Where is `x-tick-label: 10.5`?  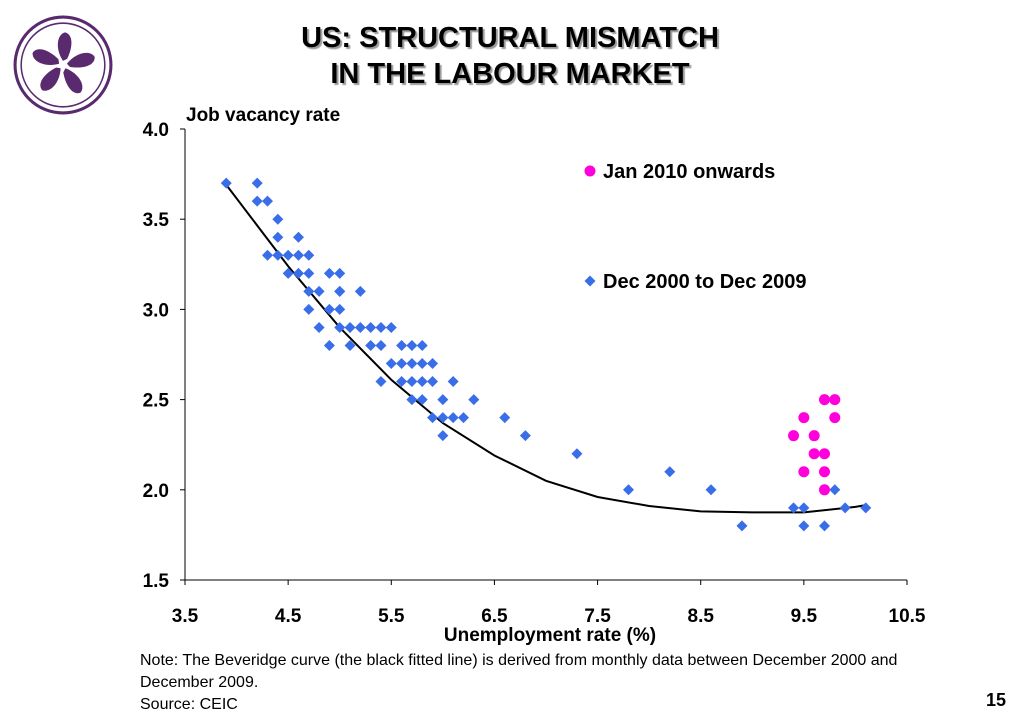
x-tick-label: 10.5 is located at coordinates (907, 616).